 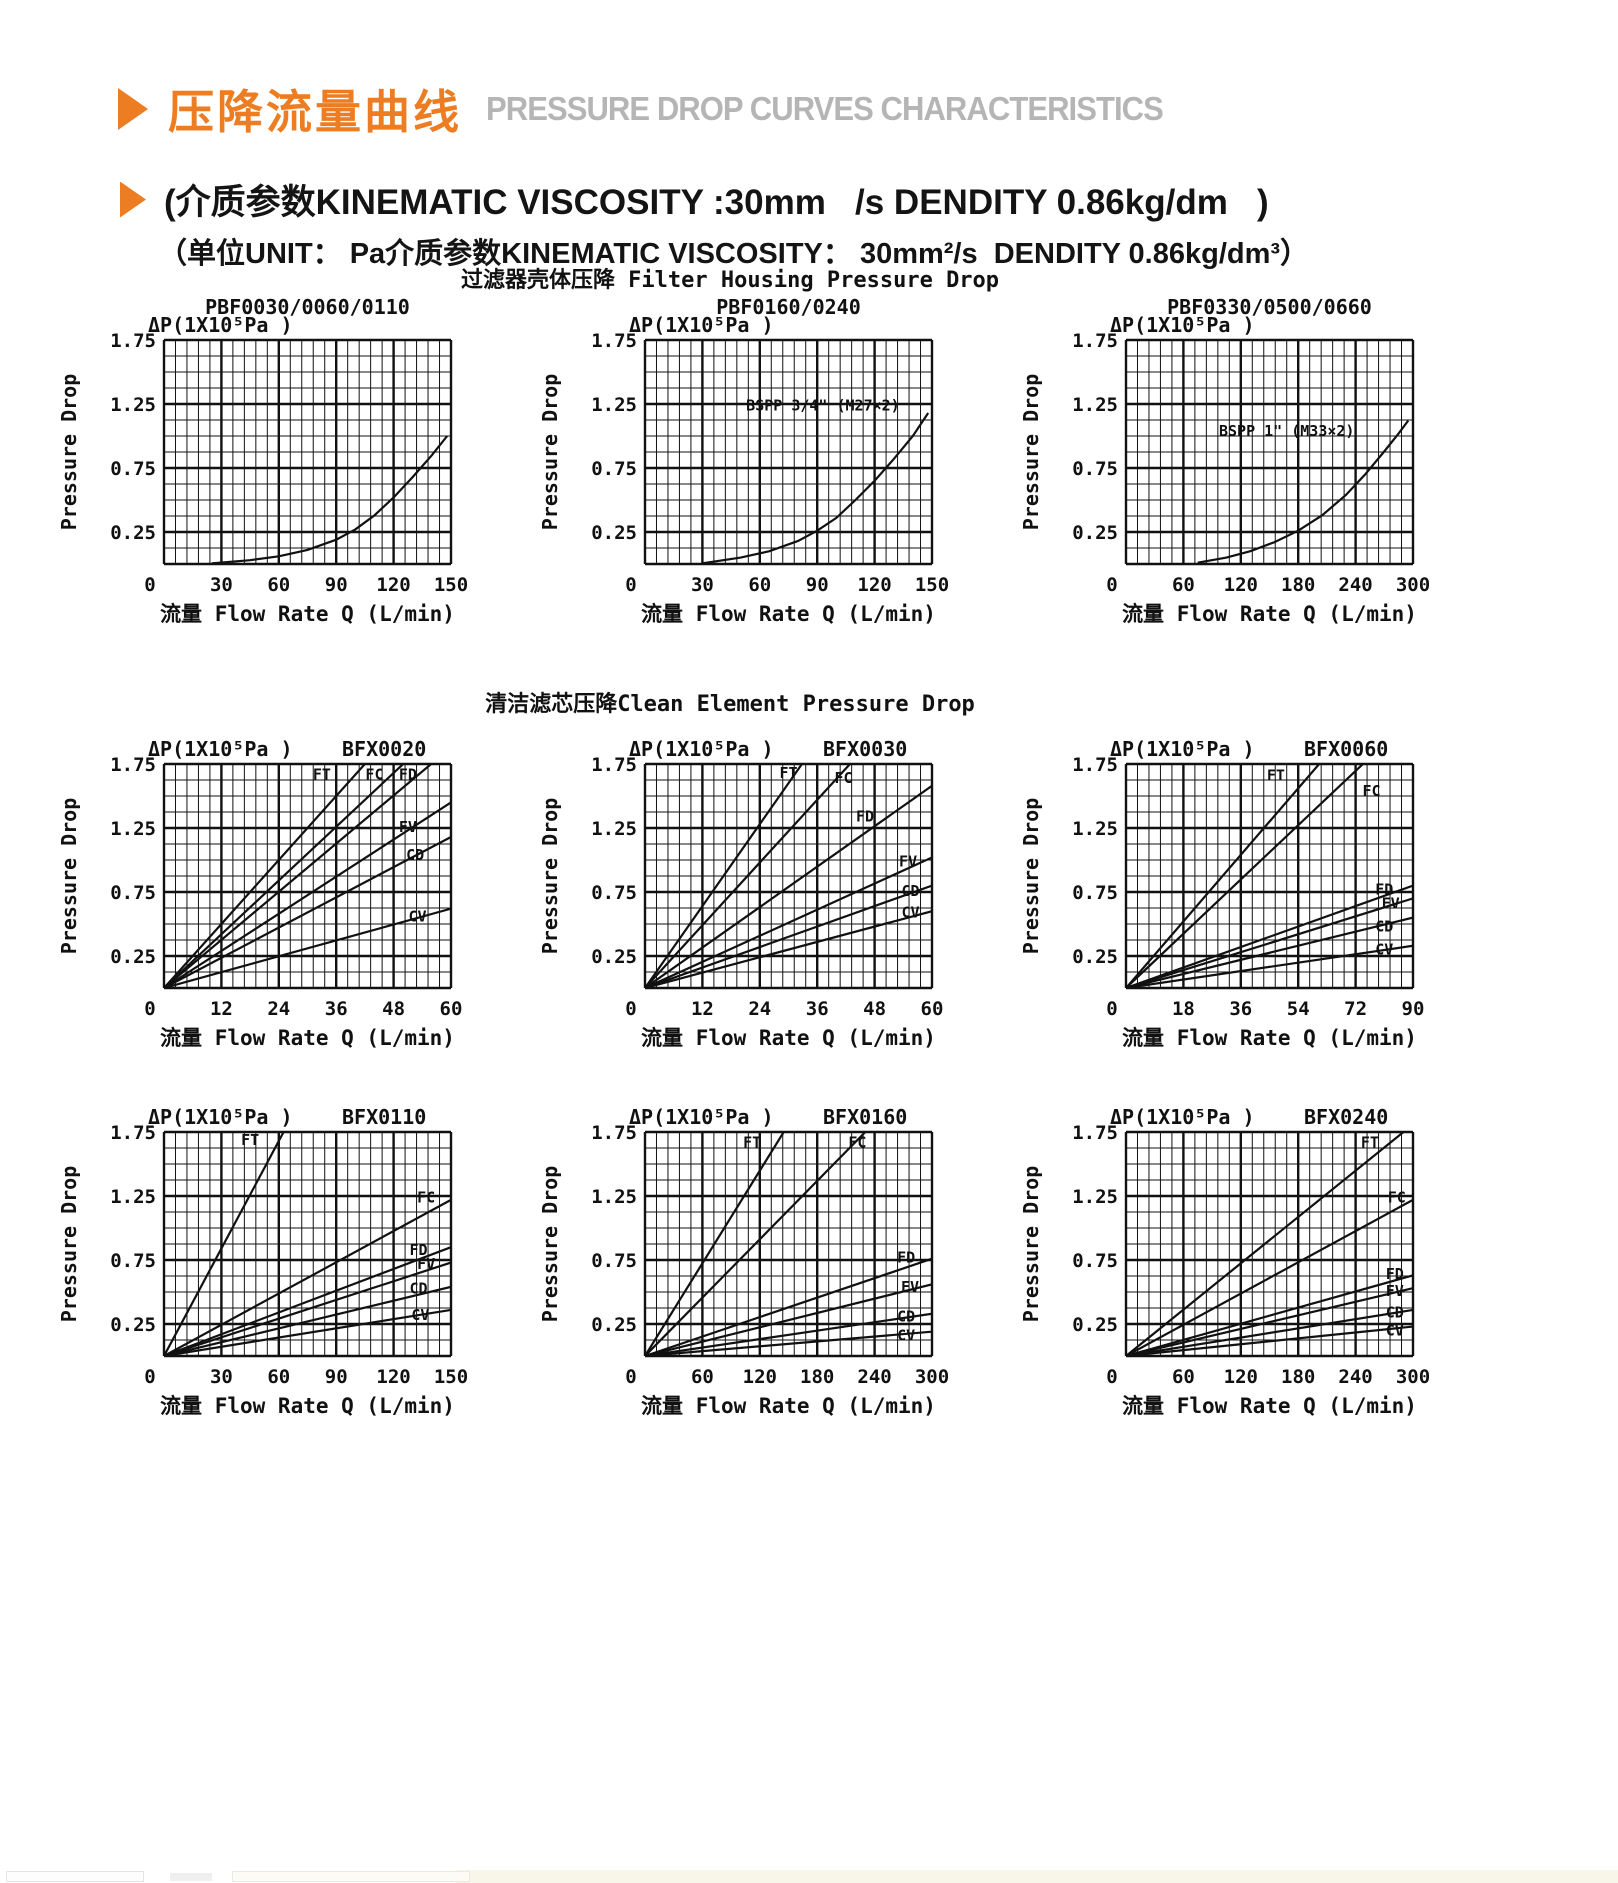 What do you see at coordinates (191, 1877) in the screenshot?
I see `footer-decoration-mark` at bounding box center [191, 1877].